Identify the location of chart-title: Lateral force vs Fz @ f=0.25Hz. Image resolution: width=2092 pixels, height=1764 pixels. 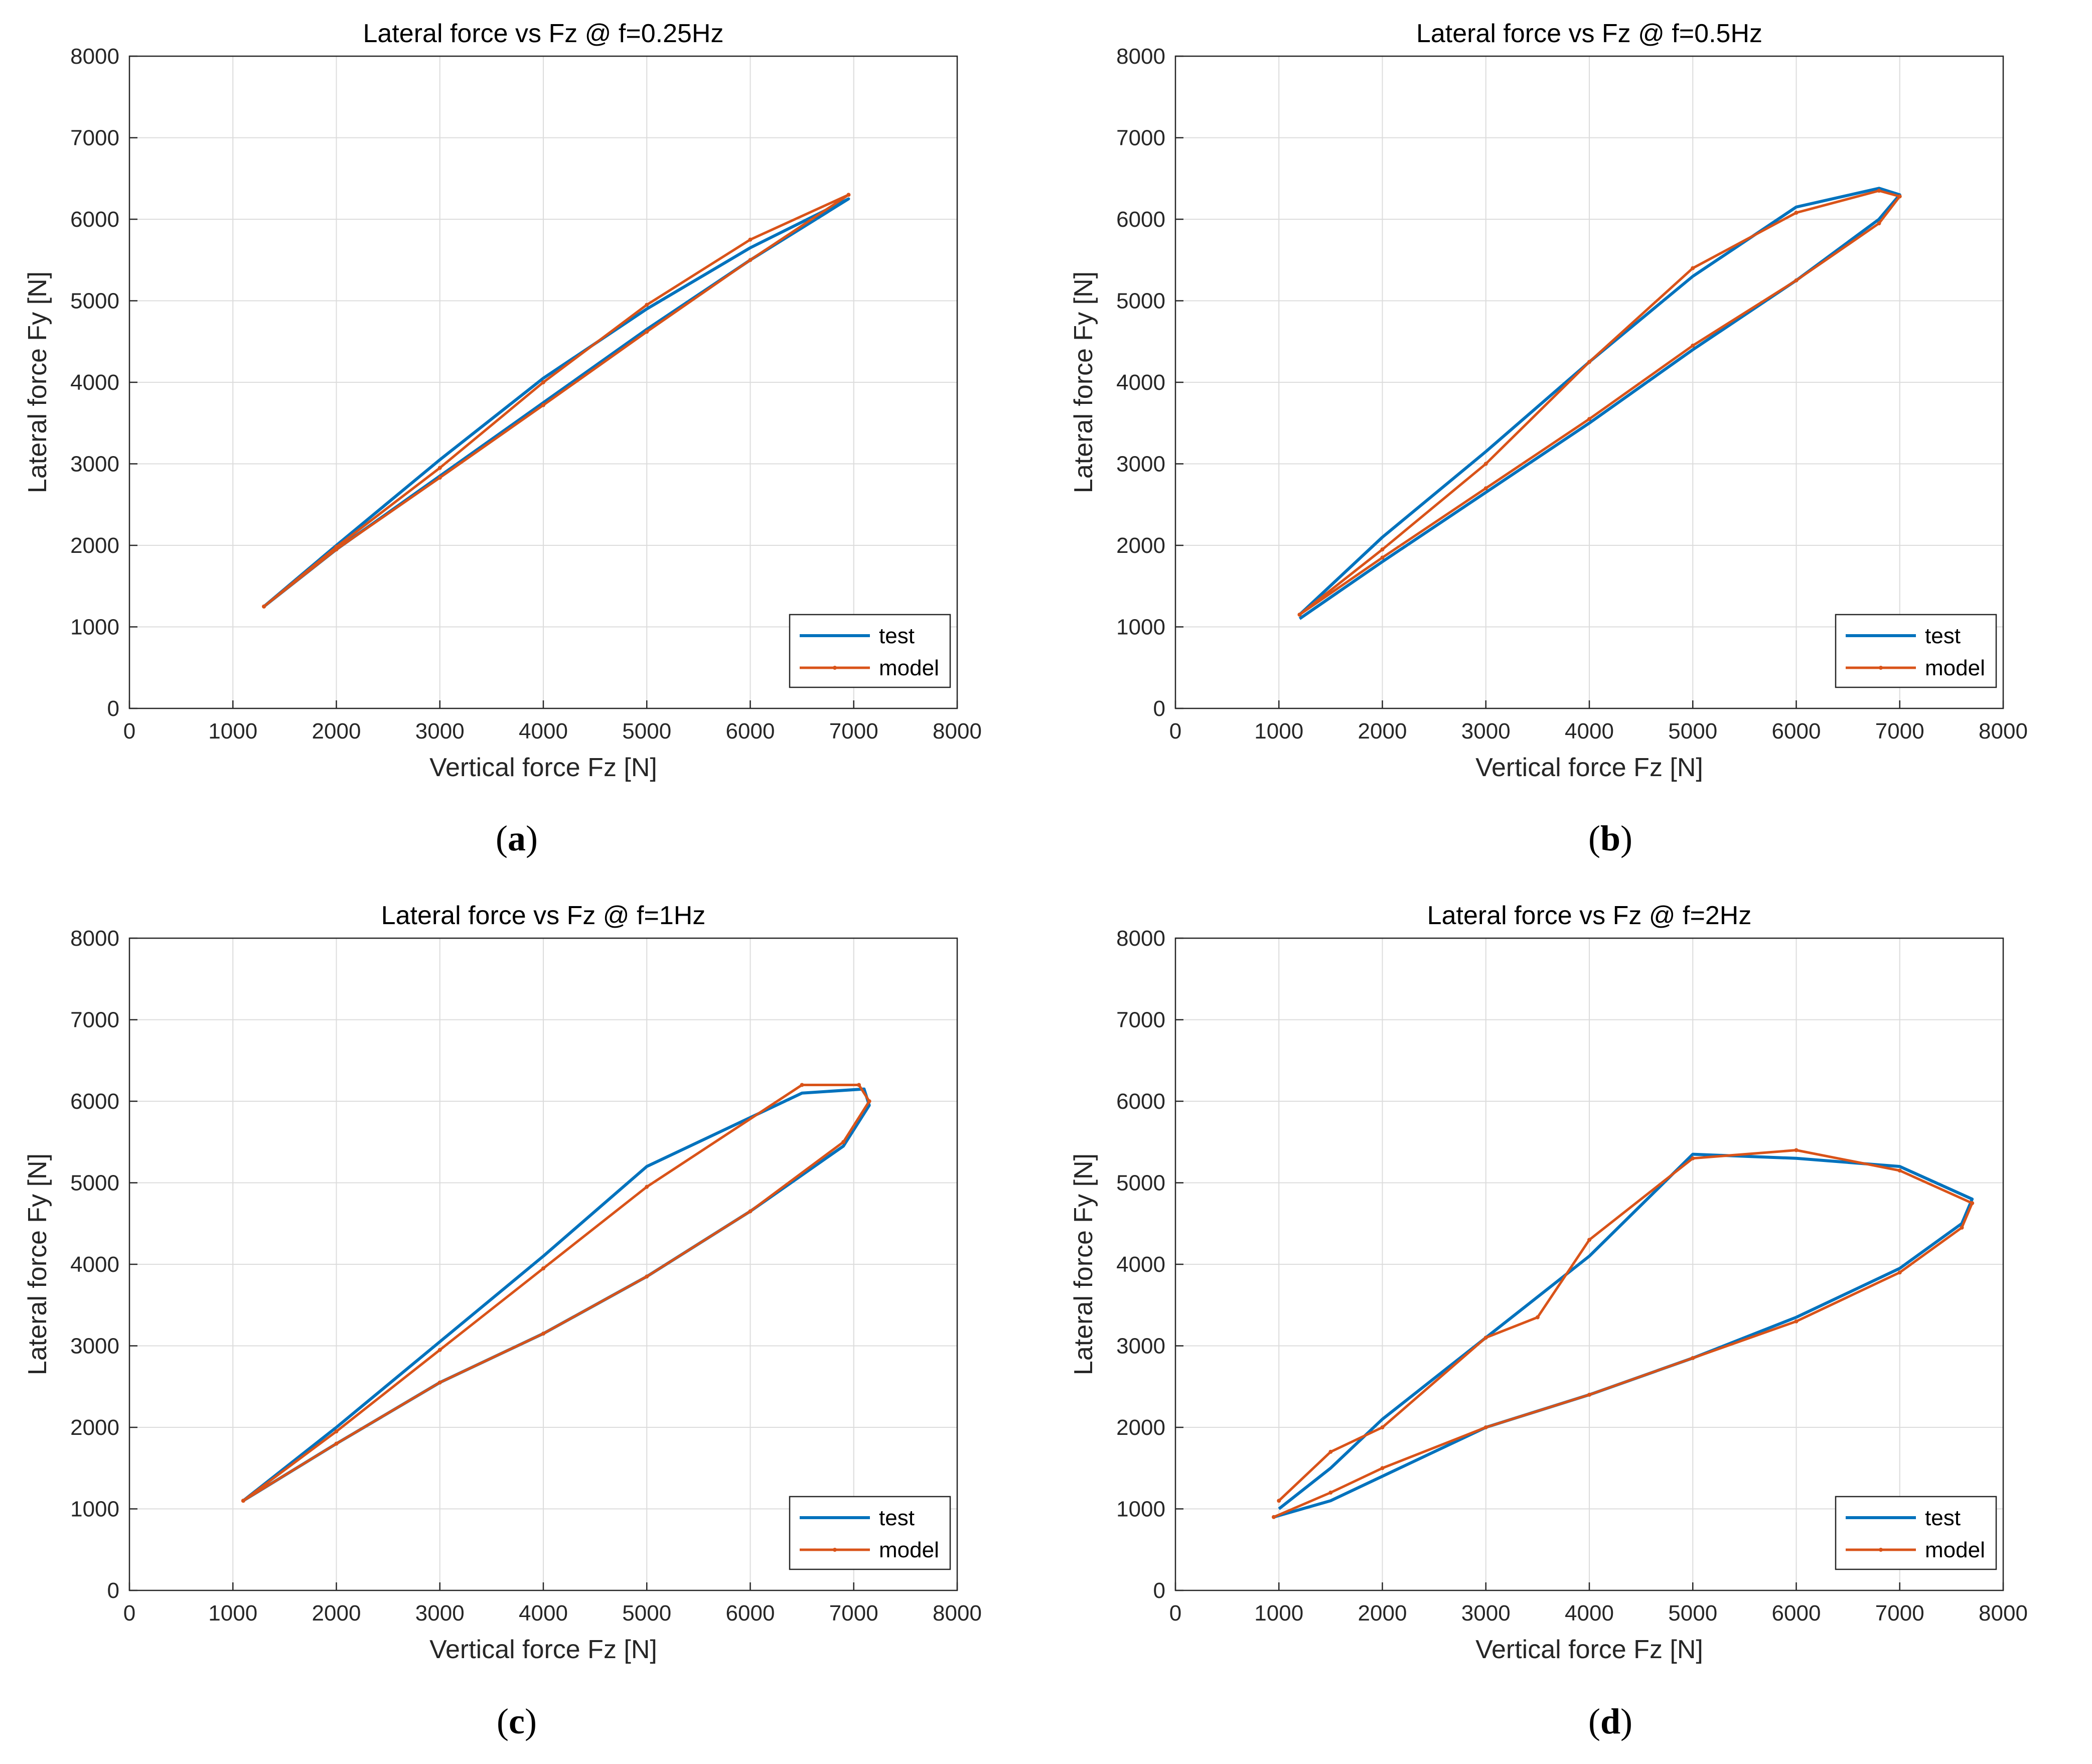
(543, 33).